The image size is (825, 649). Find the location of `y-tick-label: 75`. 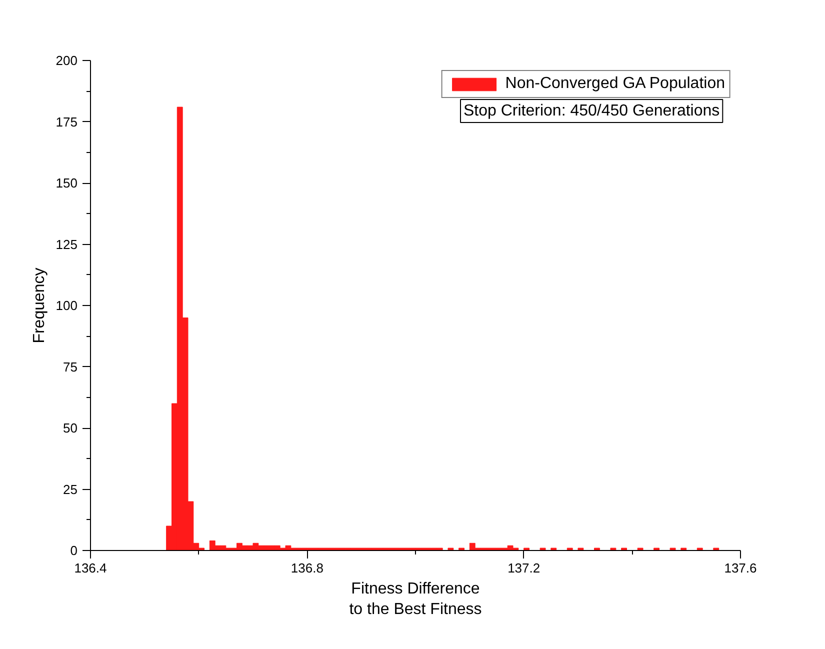

y-tick-label: 75 is located at coordinates (70, 366).